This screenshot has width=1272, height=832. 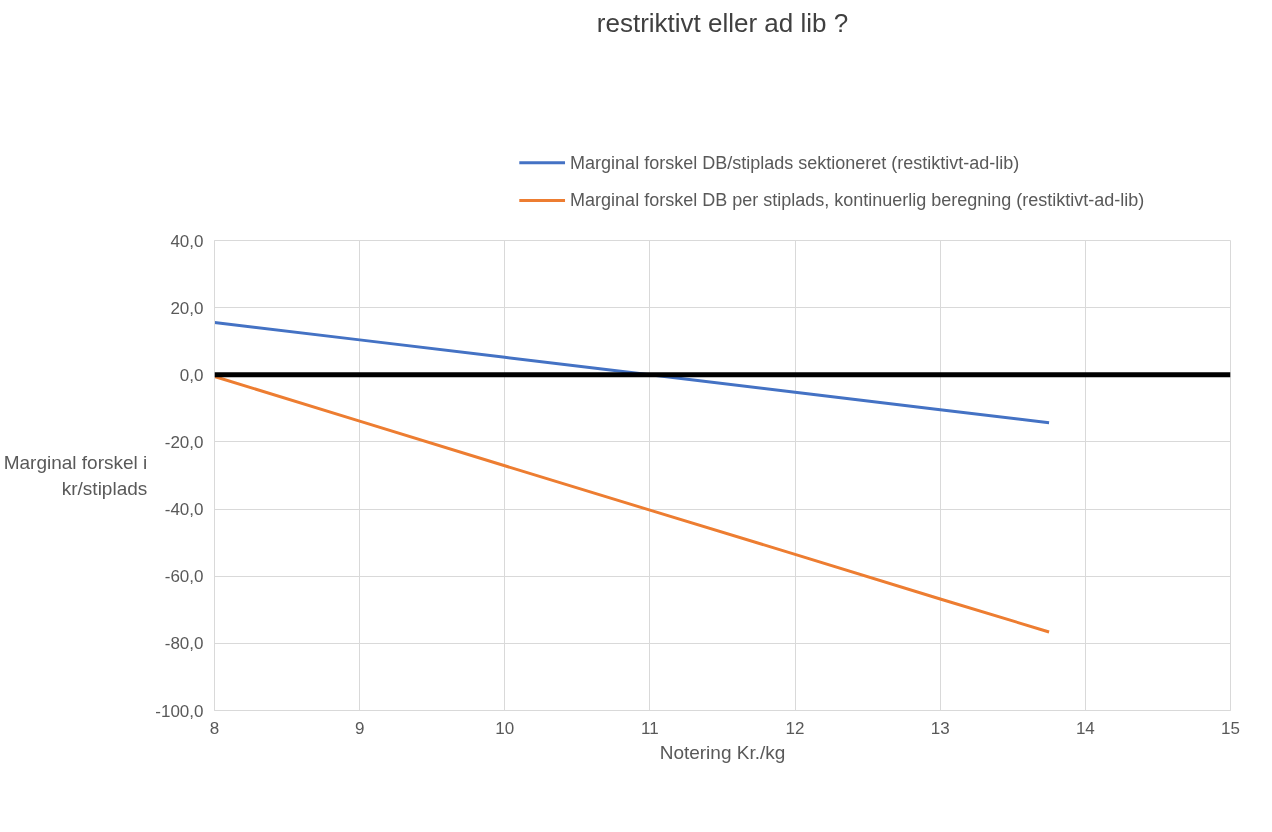 I want to click on x-tick-label: 9, so click(x=359, y=728).